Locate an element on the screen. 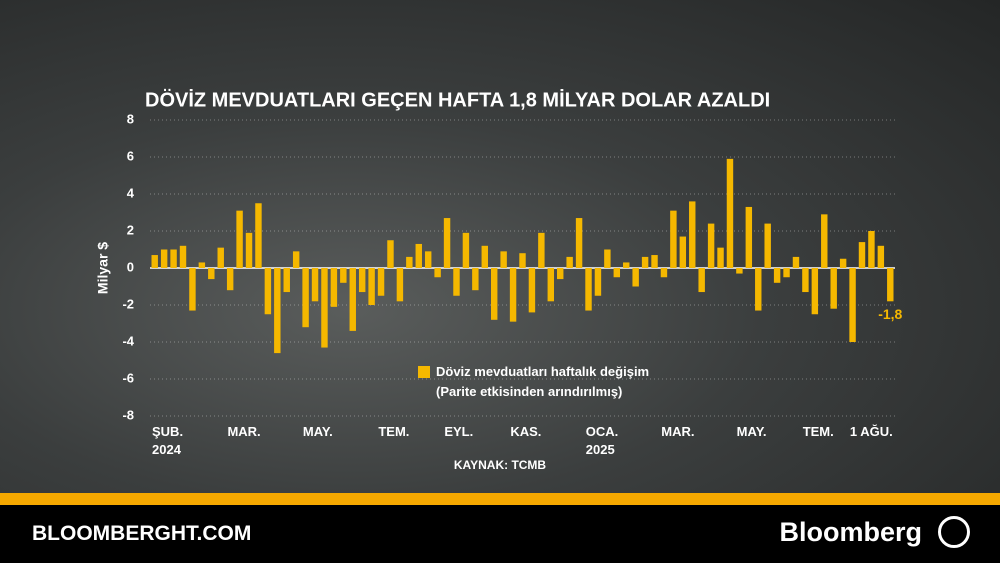 The height and width of the screenshot is (563, 1000). logo is located at coordinates (954, 532).